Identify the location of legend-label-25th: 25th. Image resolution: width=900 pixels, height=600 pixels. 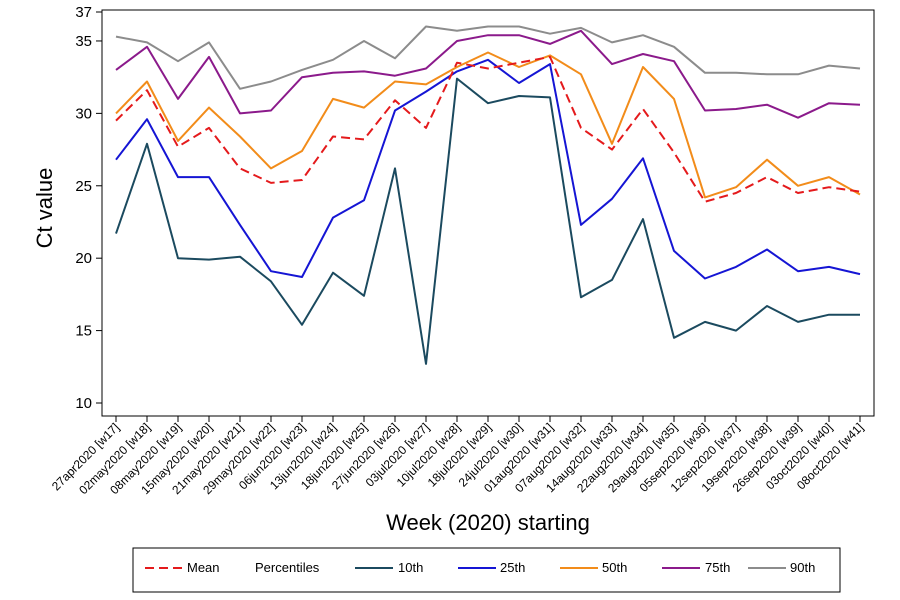
(512, 567).